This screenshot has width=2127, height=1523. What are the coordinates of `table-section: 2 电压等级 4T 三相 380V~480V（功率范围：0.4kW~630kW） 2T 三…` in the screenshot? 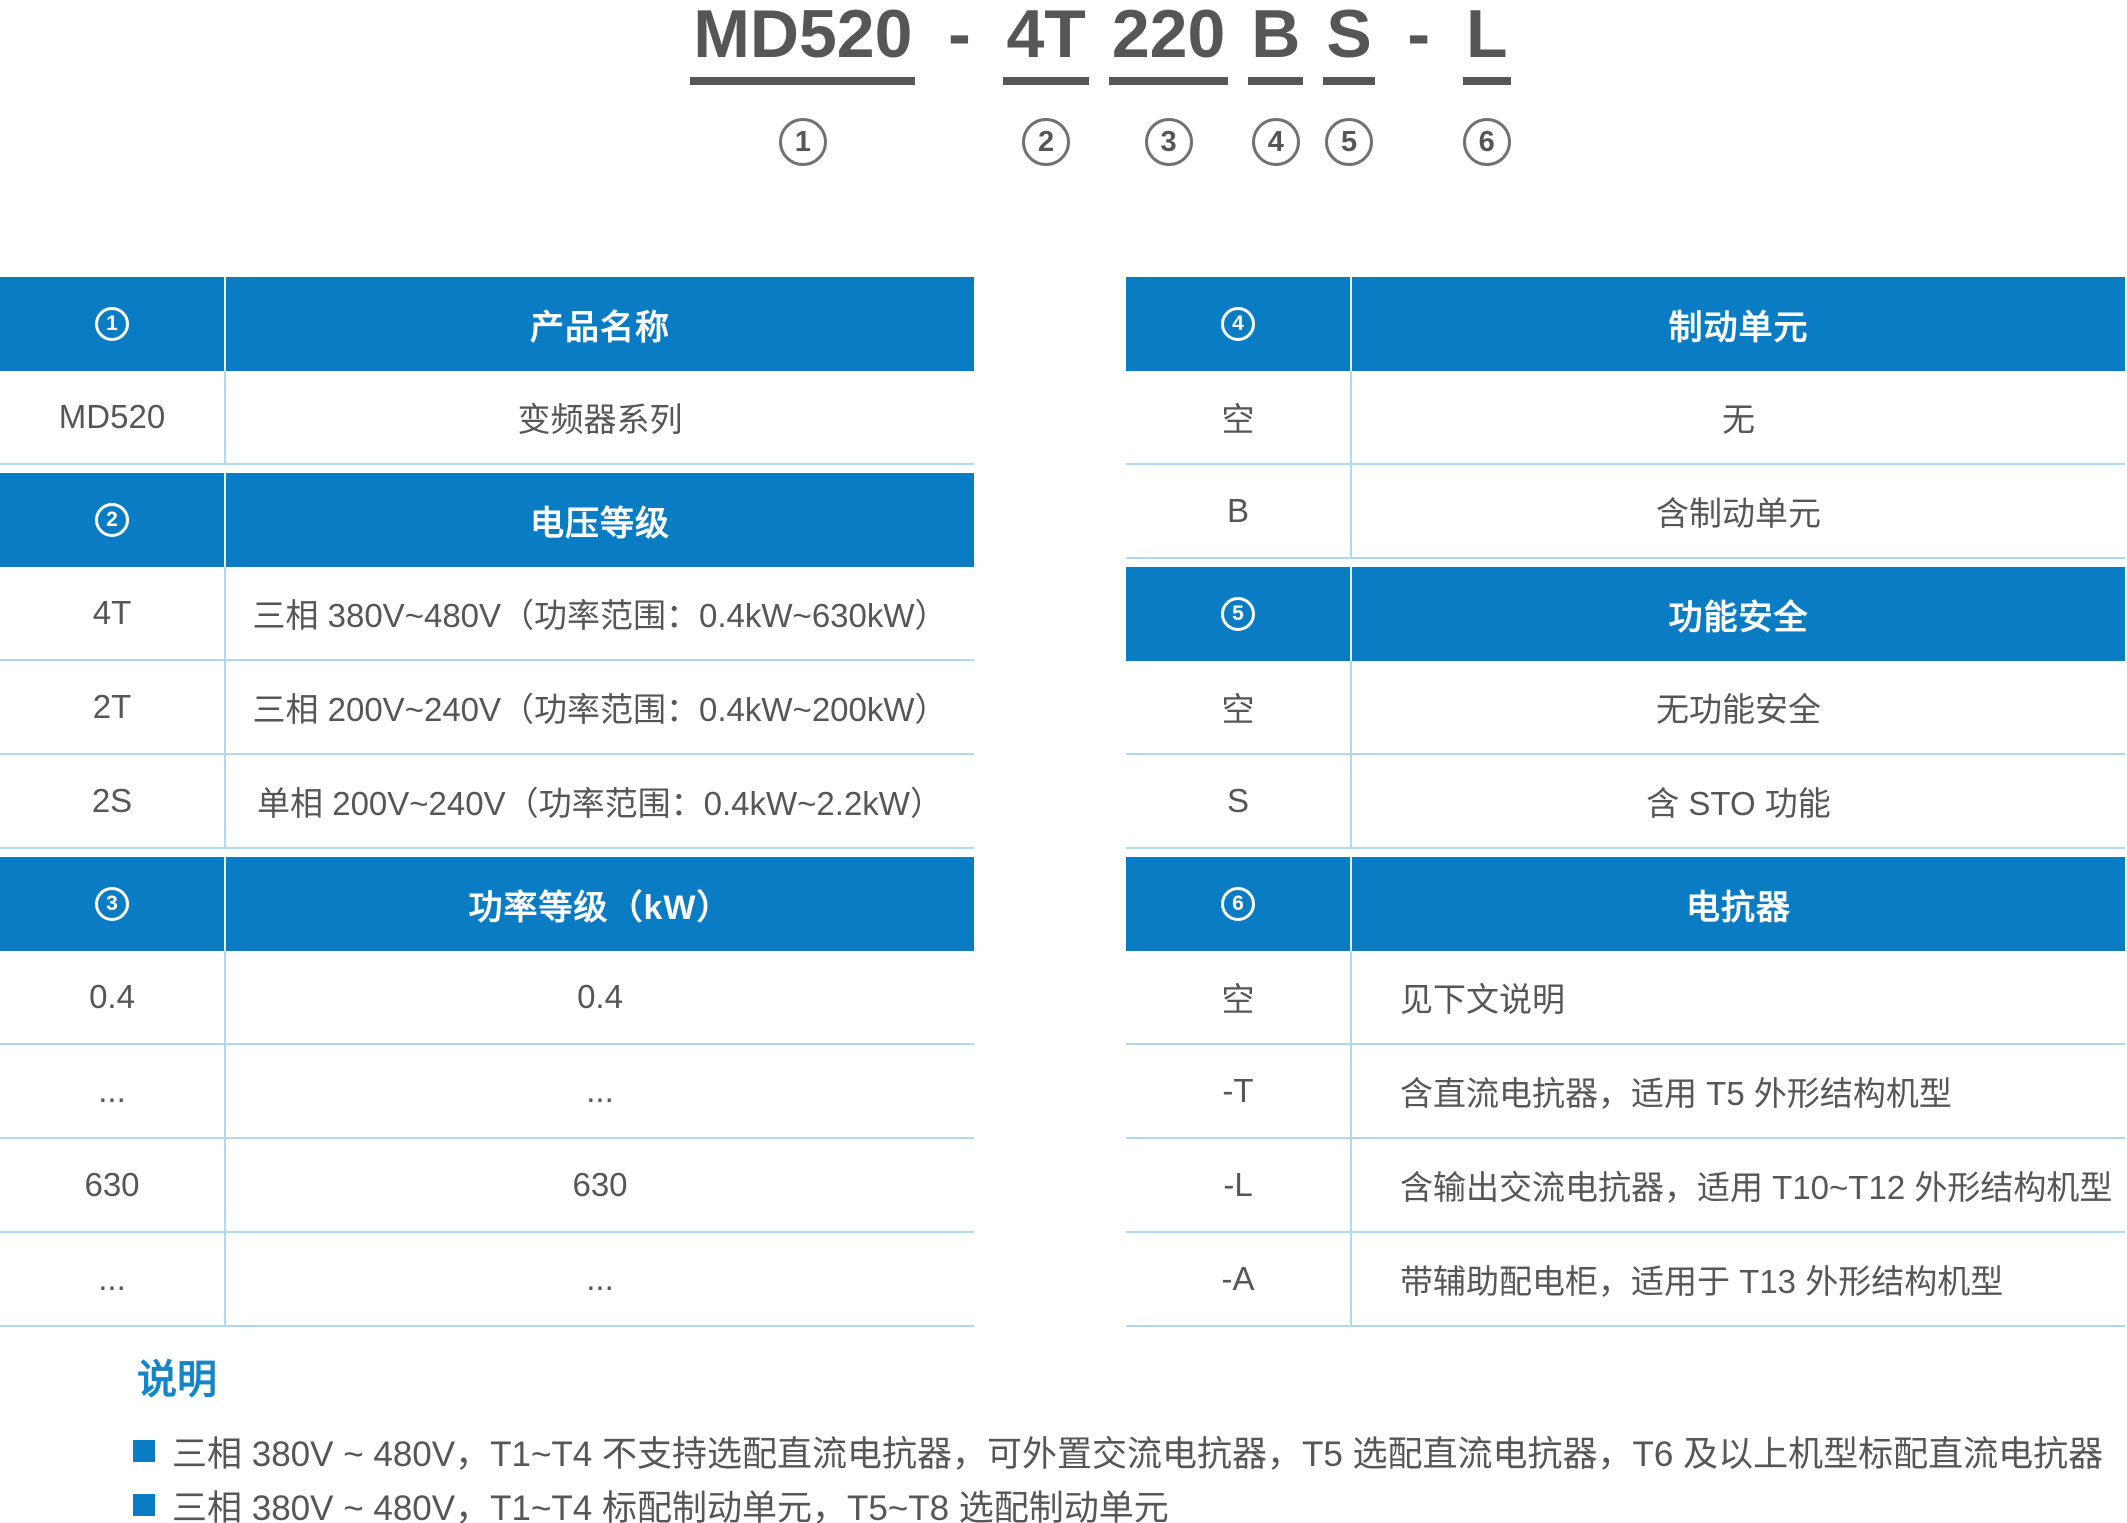 It's located at (487, 661).